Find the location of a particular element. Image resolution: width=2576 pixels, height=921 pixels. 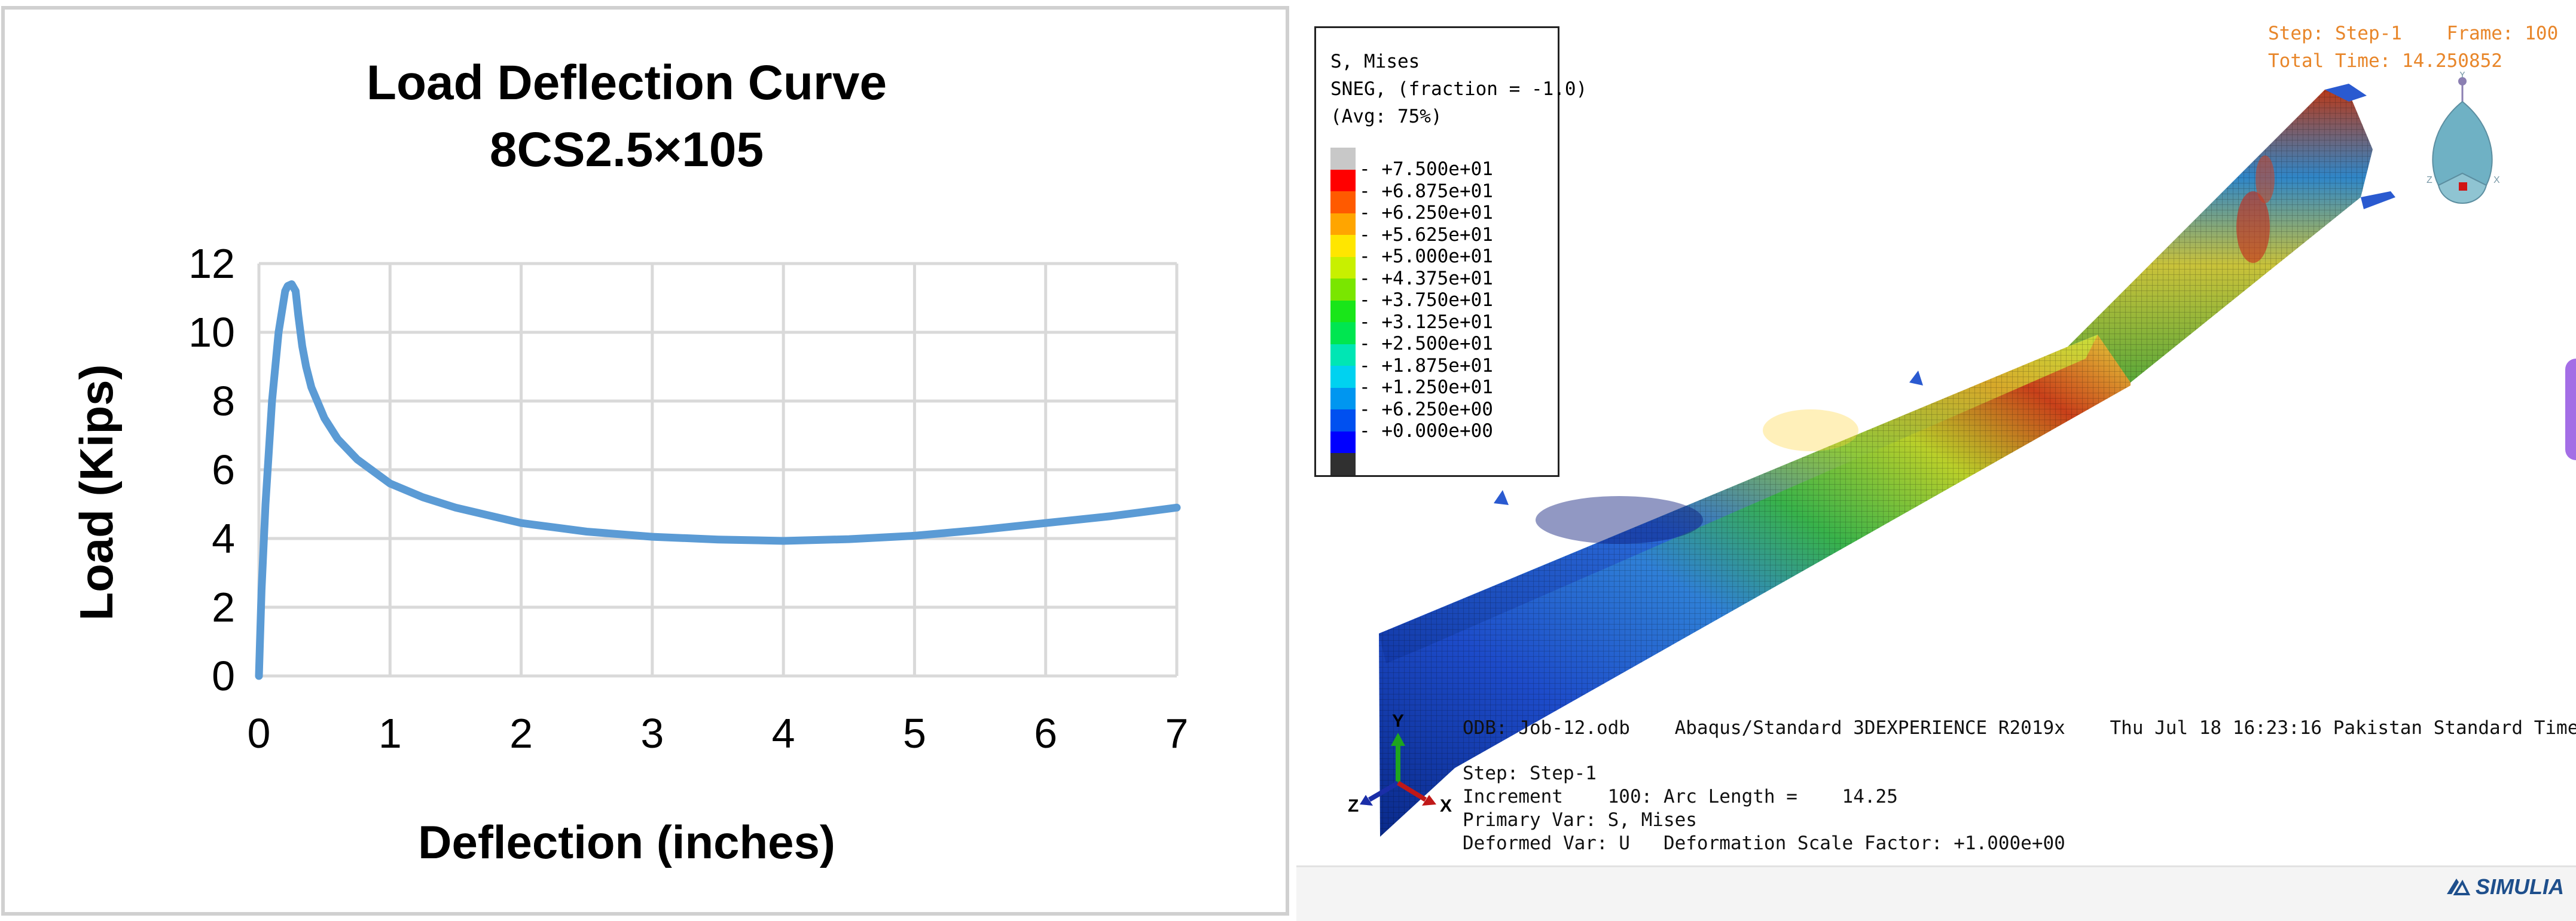

legend-section: SNEG, (fraction = -1.0) is located at coordinates (1459, 89).